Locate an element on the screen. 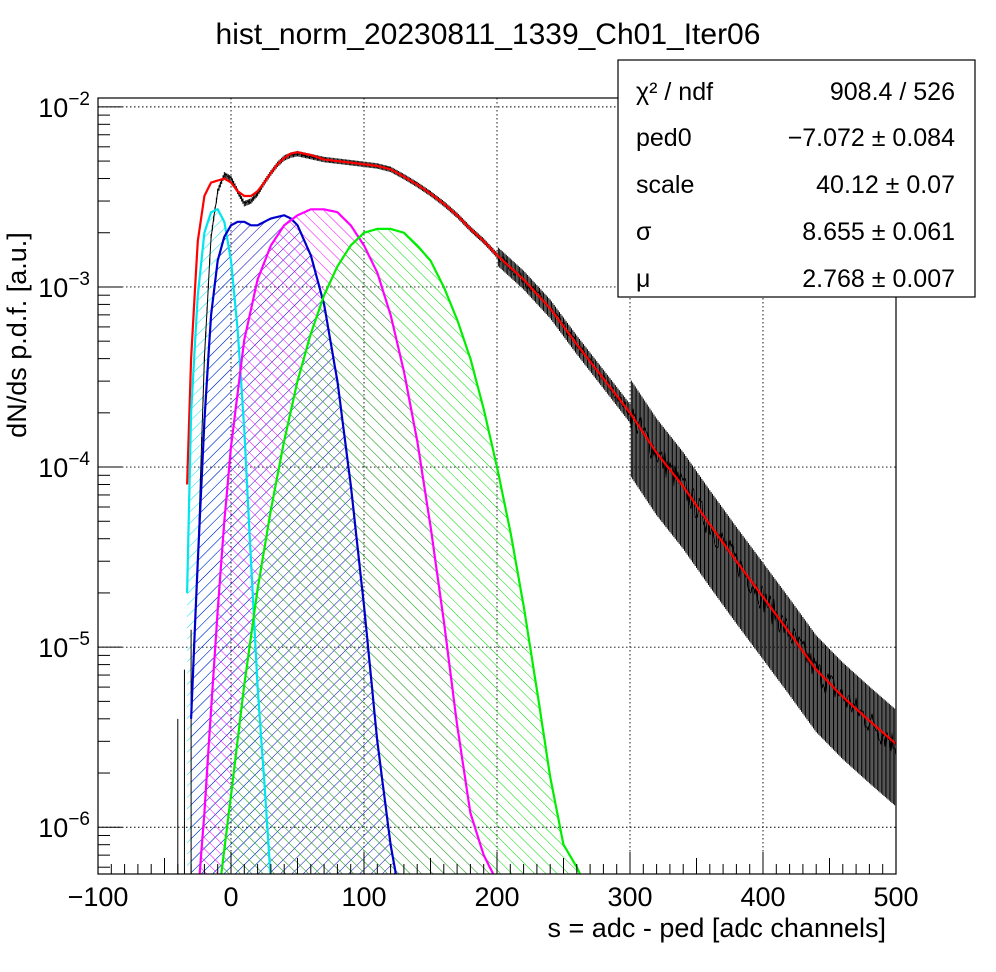 The width and height of the screenshot is (996, 972). y-tick-exponent: −3 is located at coordinates (79, 279).